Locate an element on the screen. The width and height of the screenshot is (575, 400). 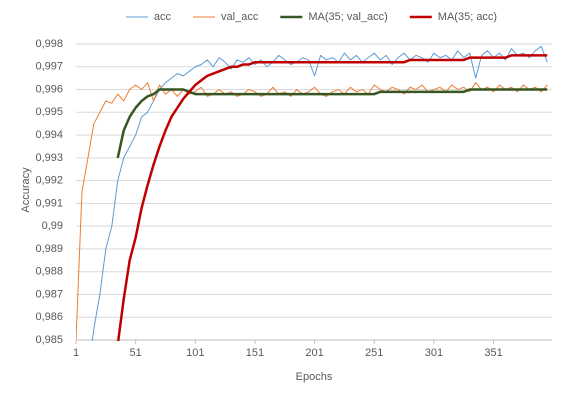
legend-label: MA(35; val_acc) is located at coordinates (347, 17).